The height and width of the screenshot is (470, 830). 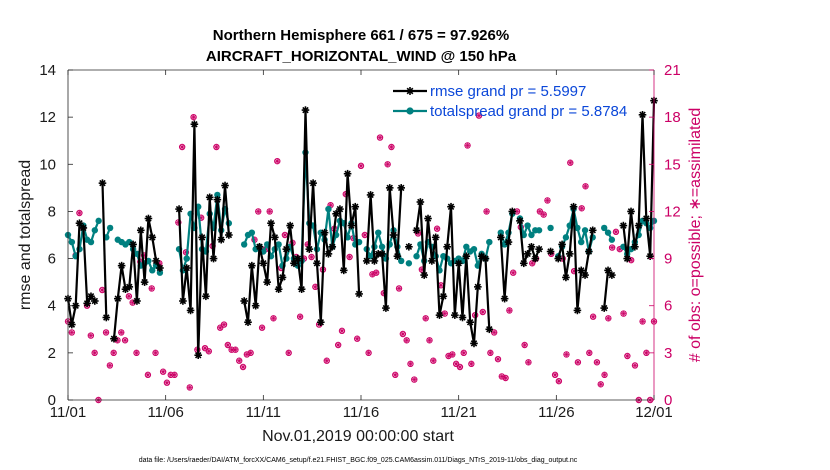 What do you see at coordinates (410, 111) in the screenshot?
I see `legend-spread-marker` at bounding box center [410, 111].